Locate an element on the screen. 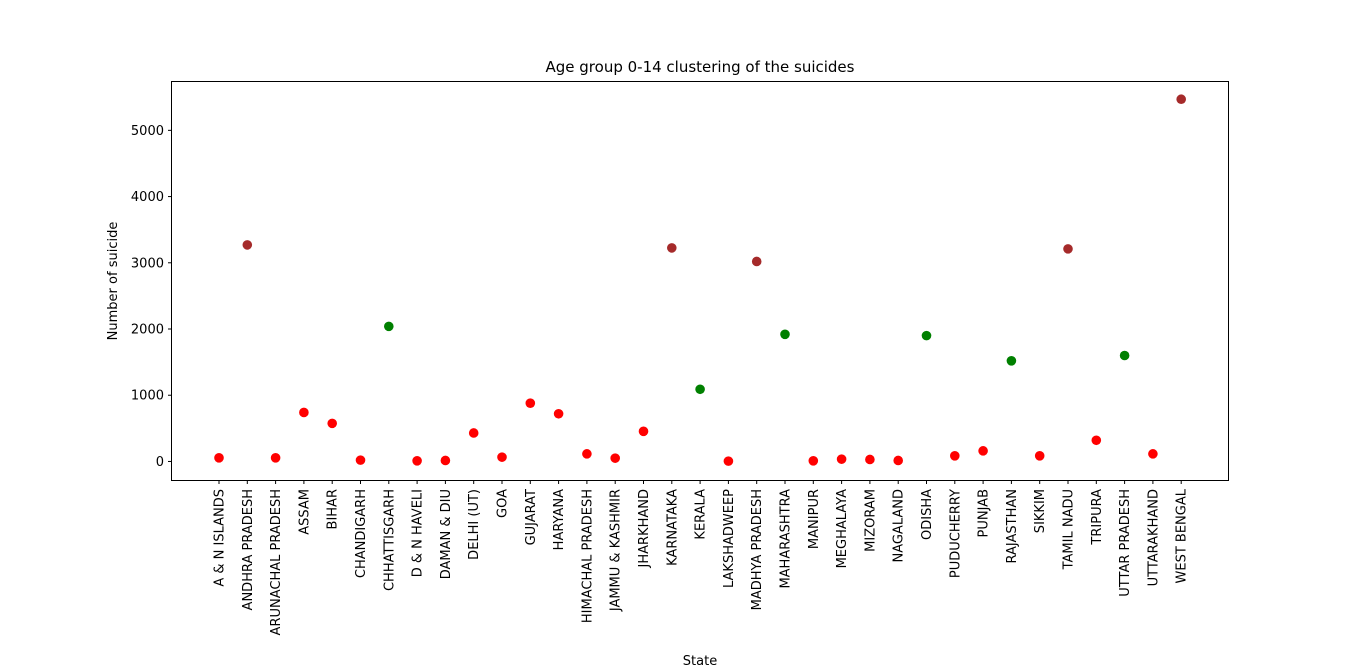 The image size is (1366, 671). x-tick-label: ASSAM is located at coordinates (304, 512).